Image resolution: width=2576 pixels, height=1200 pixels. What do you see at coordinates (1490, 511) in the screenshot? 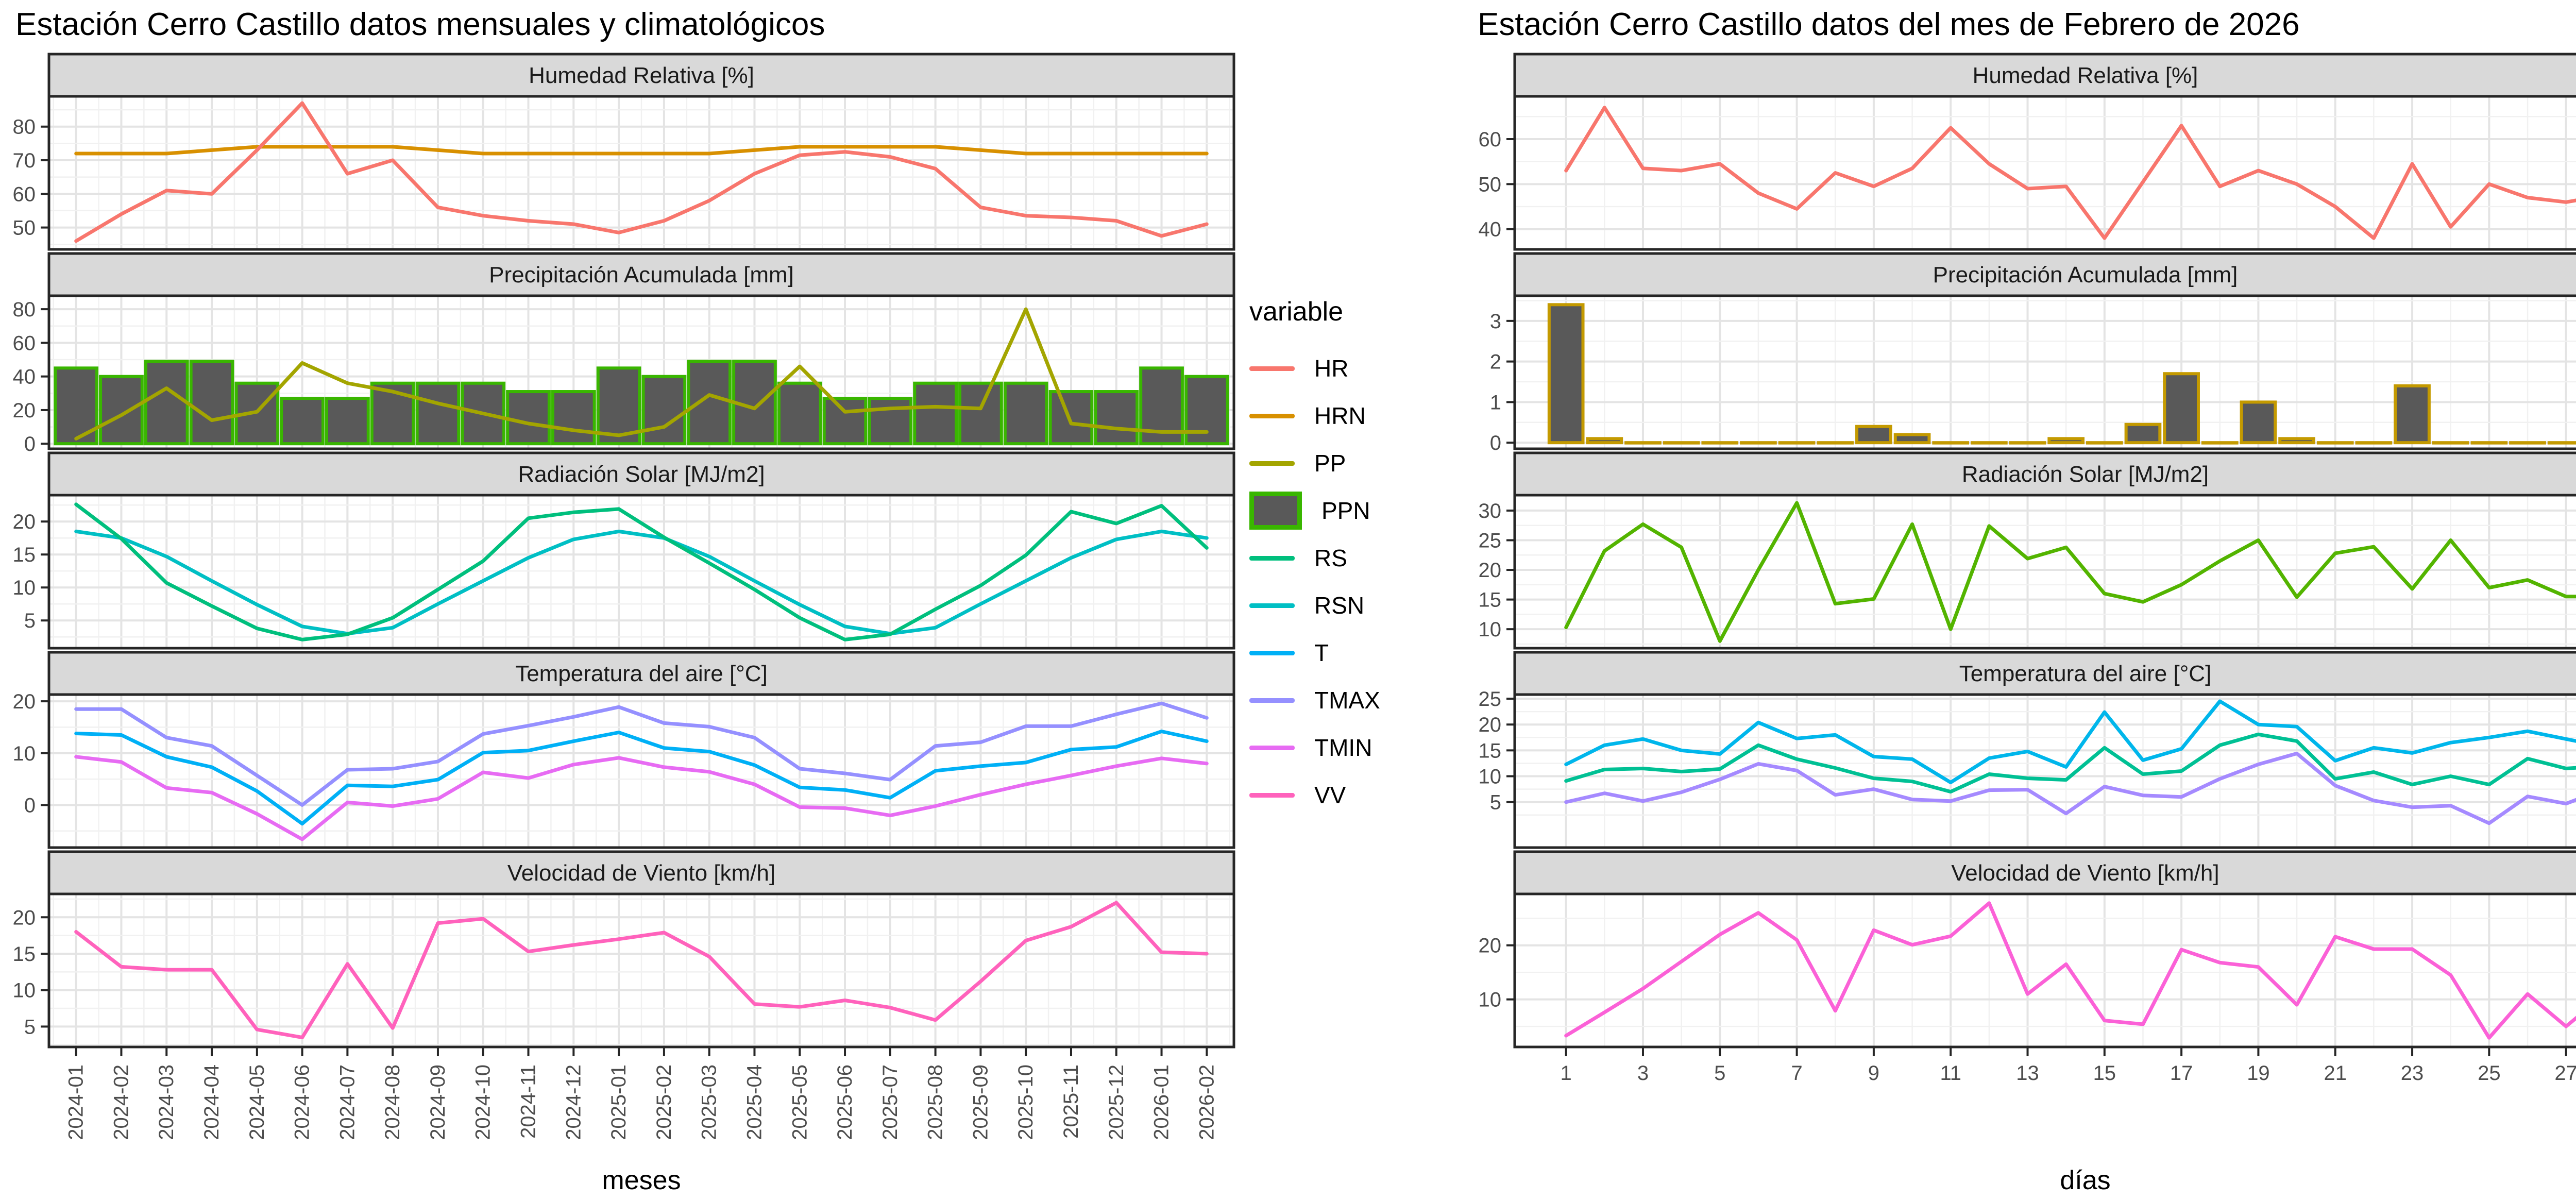
I see `y-tick-label: 30` at bounding box center [1490, 511].